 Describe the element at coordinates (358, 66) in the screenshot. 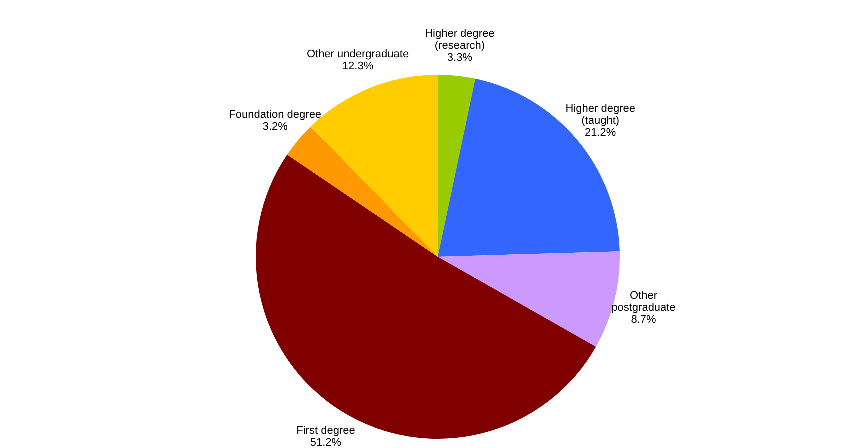

I see `data-label: 12.3%` at that location.